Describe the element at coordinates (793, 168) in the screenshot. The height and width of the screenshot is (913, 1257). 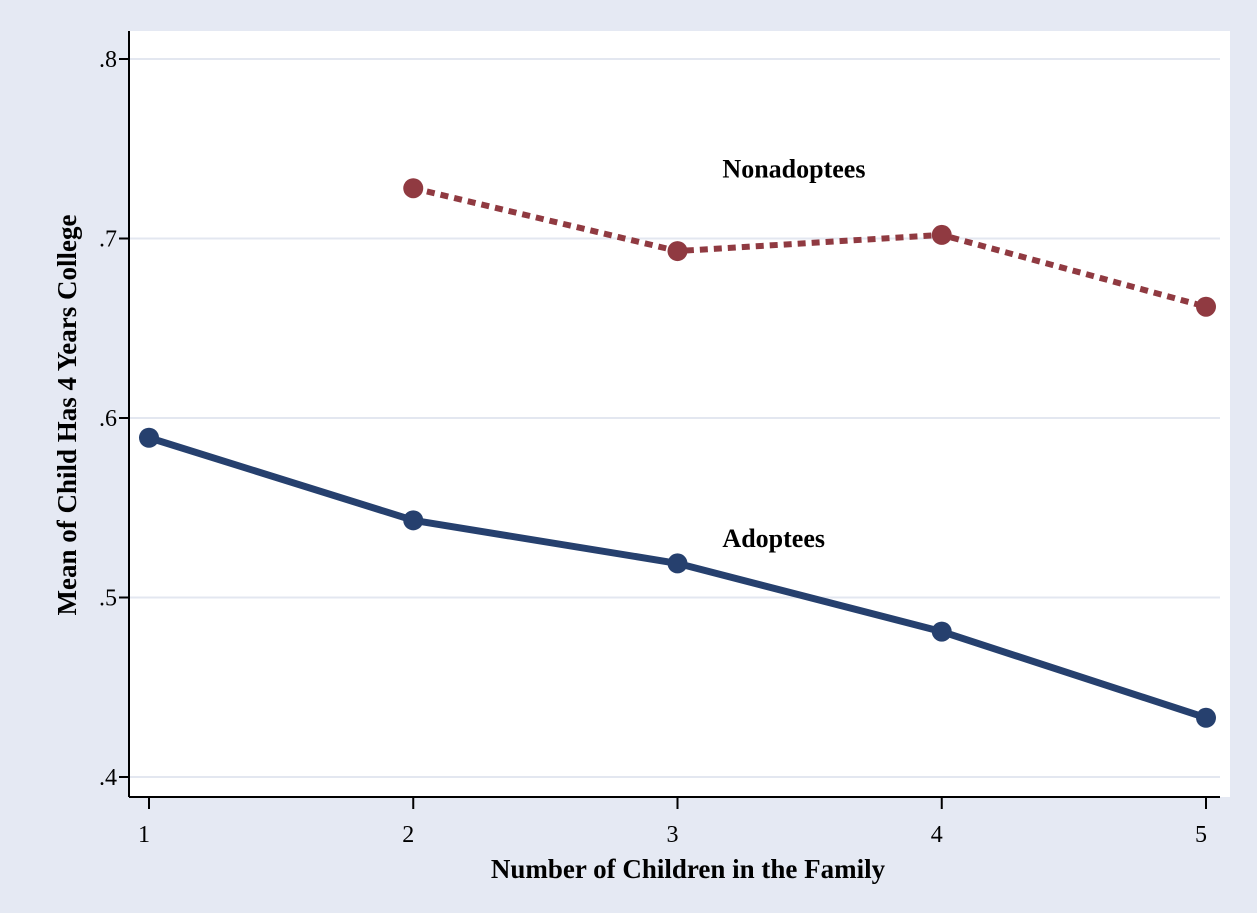
I see `series-label-nonadoptees: Nonadoptees` at that location.